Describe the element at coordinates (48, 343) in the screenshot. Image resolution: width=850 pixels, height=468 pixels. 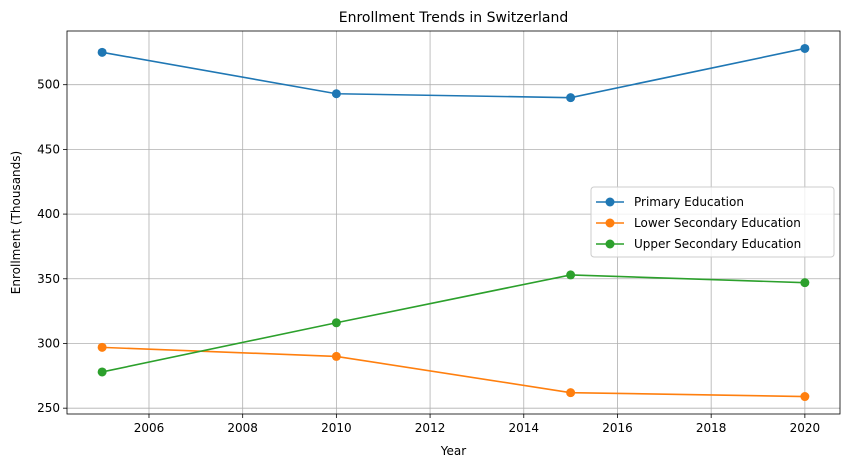
I see `y-tick-label: 300` at that location.